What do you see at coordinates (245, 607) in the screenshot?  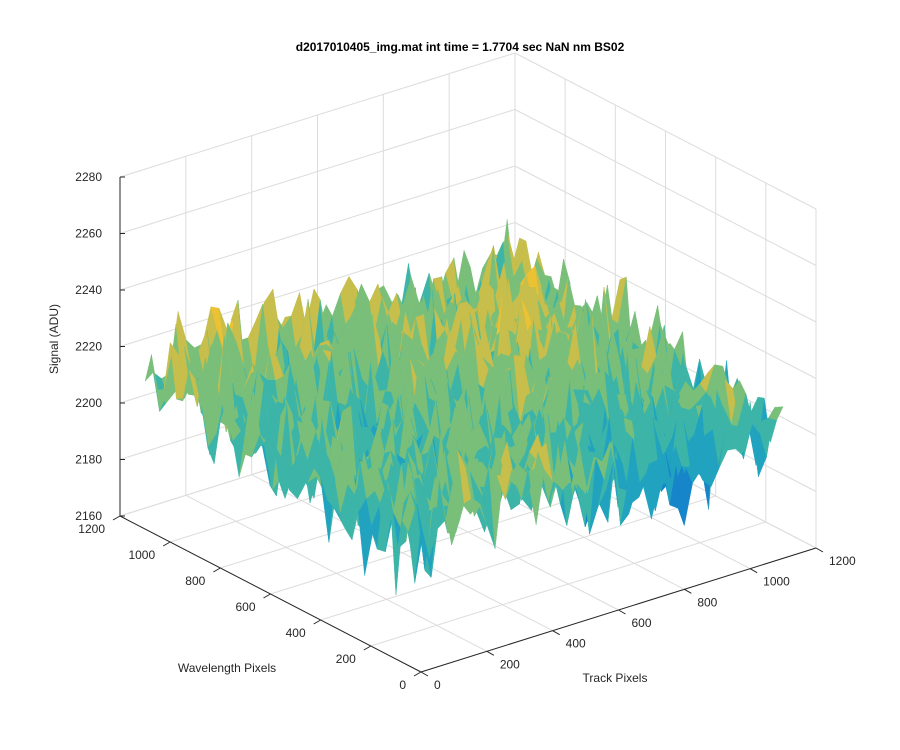 I see `y-tick-label: 600` at bounding box center [245, 607].